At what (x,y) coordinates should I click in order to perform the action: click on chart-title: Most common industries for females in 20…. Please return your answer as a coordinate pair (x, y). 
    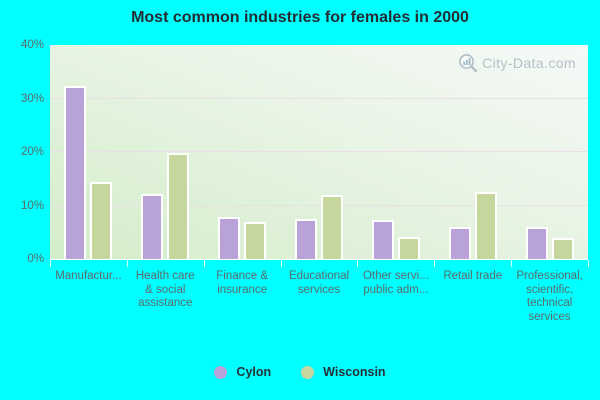
    Looking at the image, I should click on (300, 17).